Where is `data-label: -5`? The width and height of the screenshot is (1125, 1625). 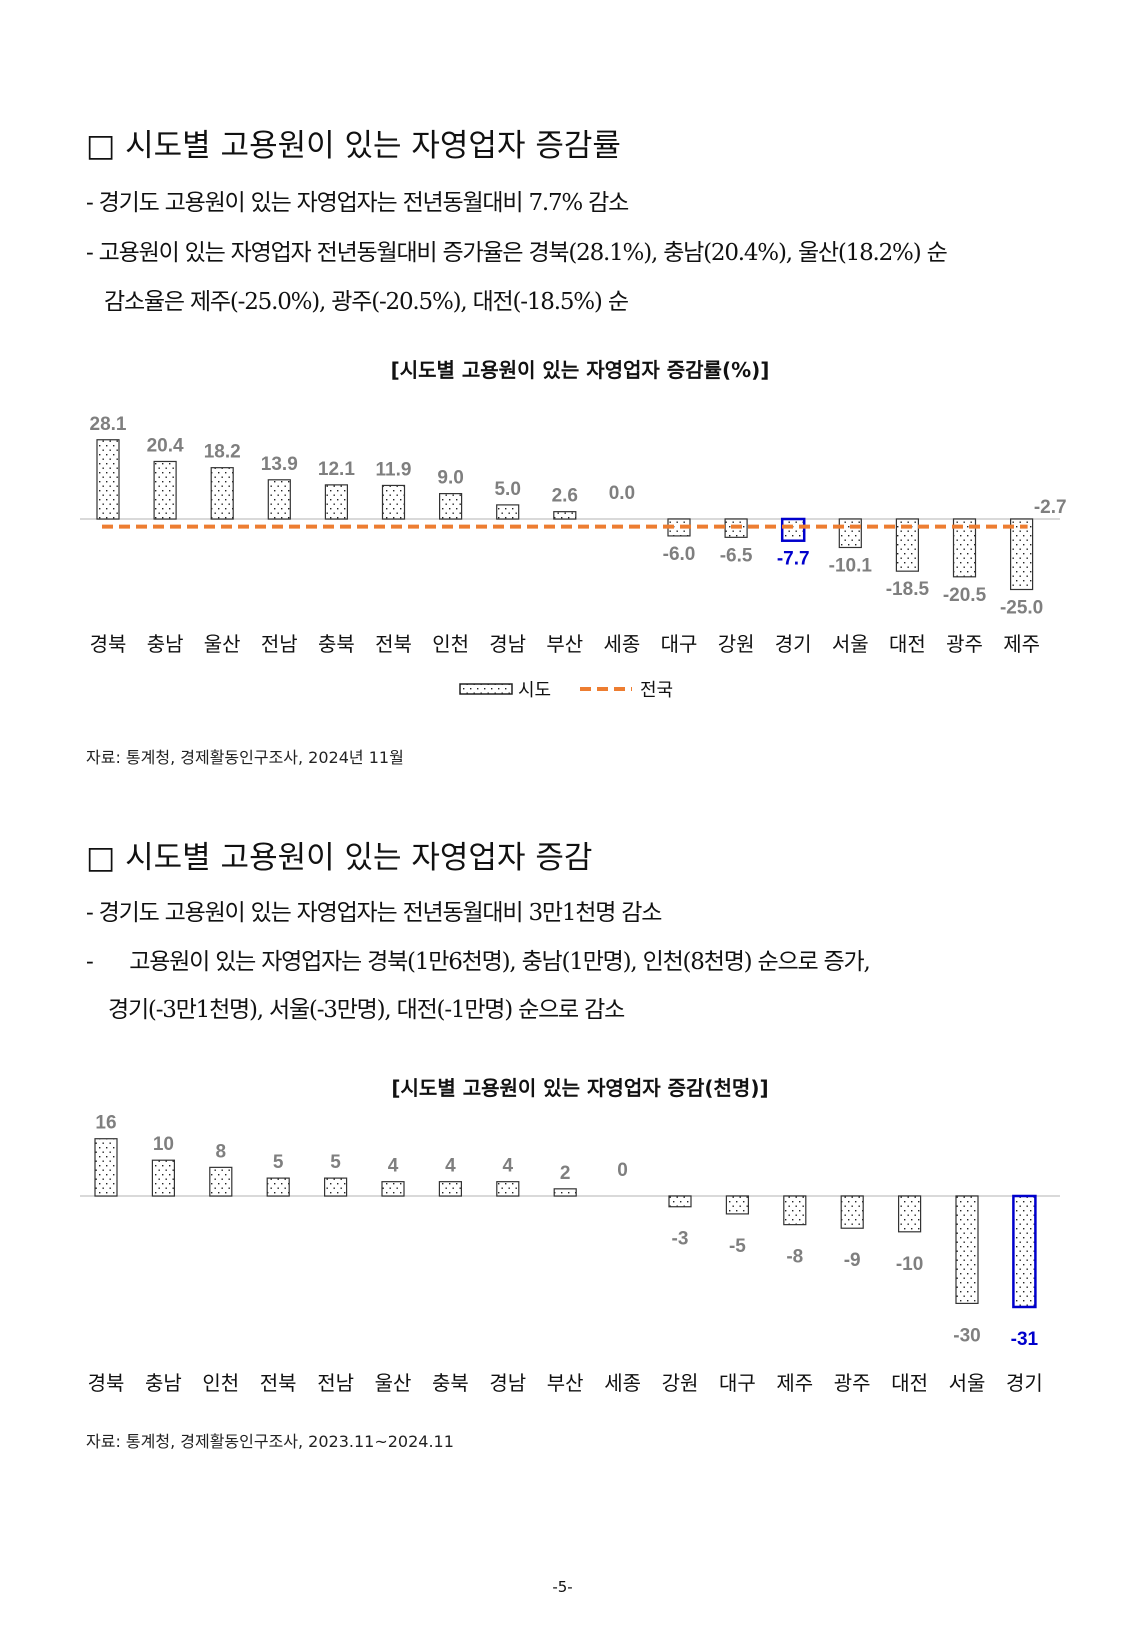
data-label: -5 is located at coordinates (737, 1246).